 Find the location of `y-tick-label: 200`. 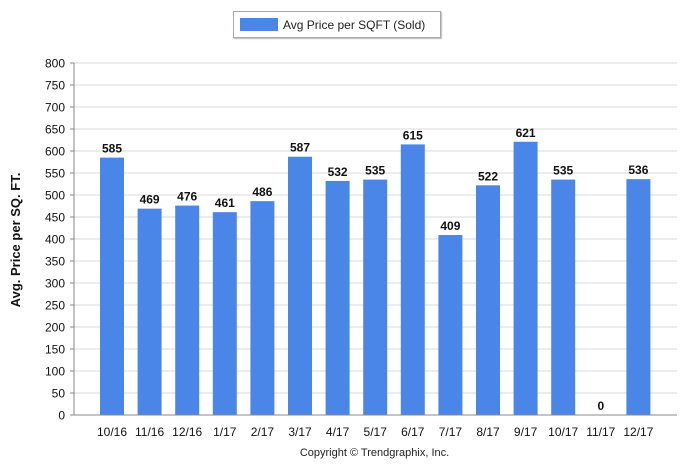

y-tick-label: 200 is located at coordinates (55, 328).